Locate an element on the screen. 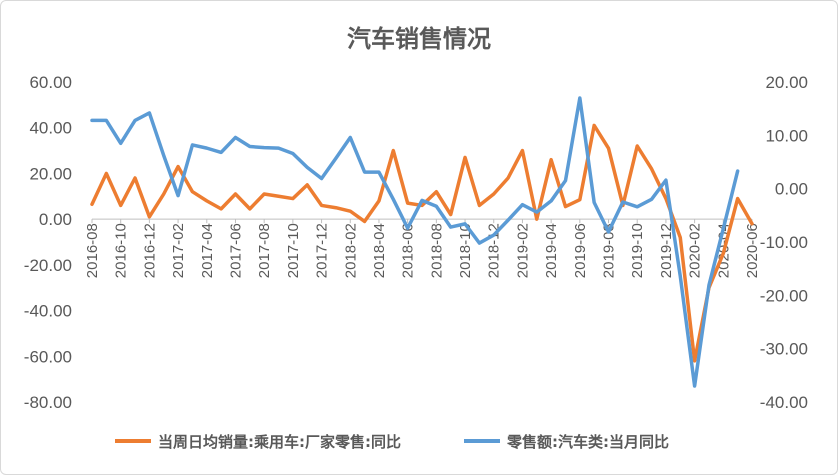 Image resolution: width=838 pixels, height=475 pixels. right-tick-label: -20.00 is located at coordinates (784, 295).